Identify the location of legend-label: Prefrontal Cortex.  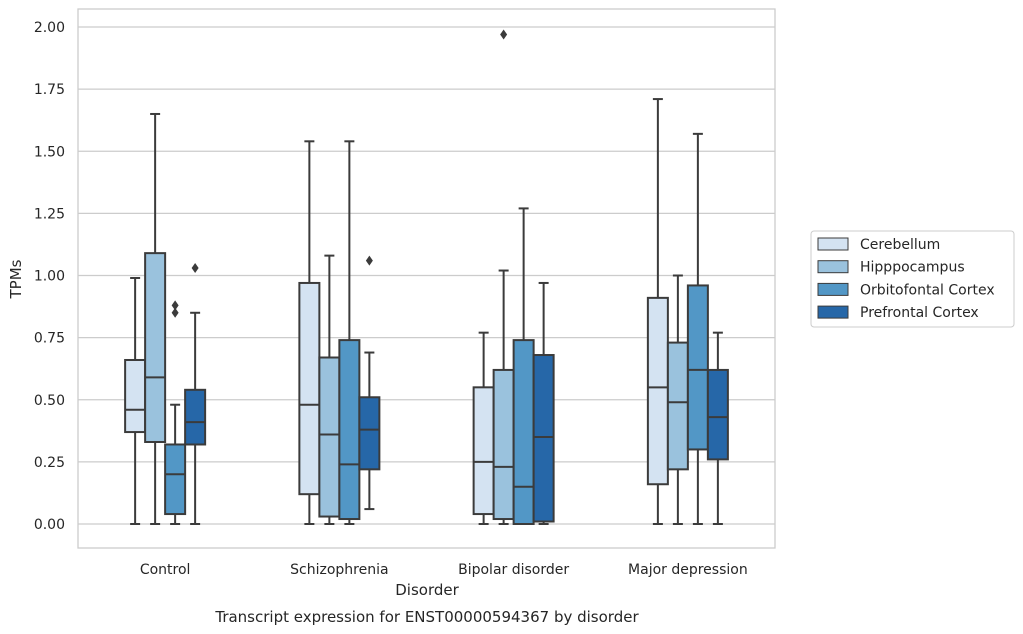
(919, 313).